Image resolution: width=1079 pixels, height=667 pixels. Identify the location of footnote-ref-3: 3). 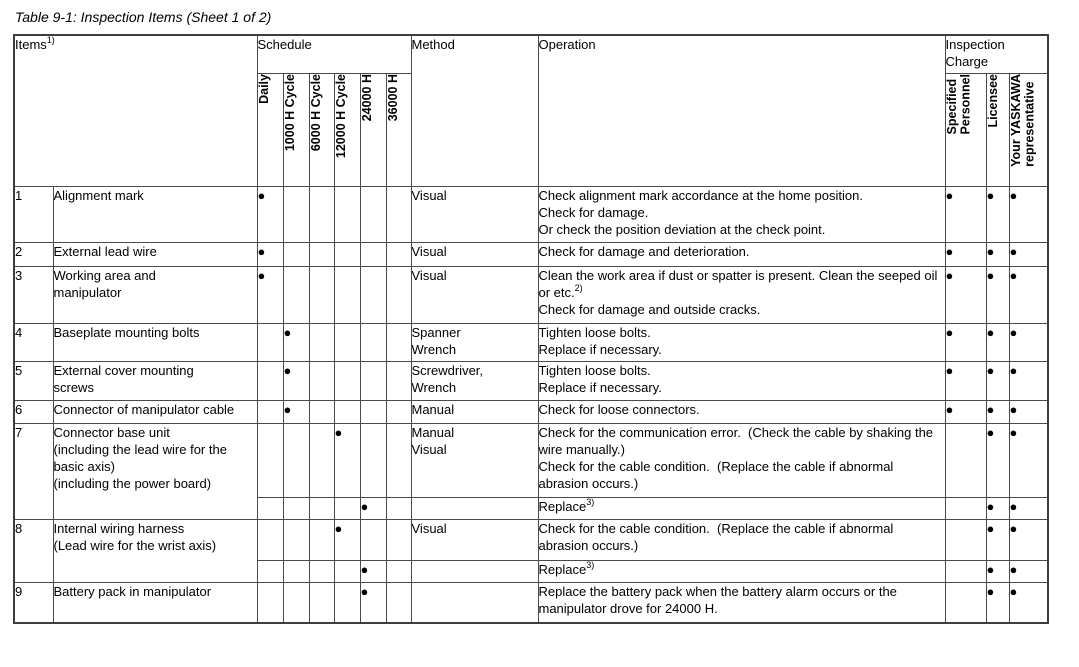
(590, 565).